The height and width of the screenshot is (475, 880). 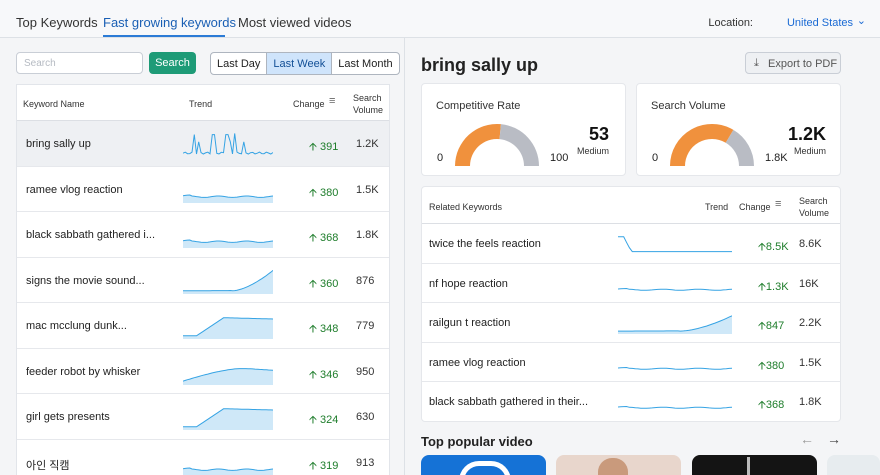 I want to click on keyword-change: 🡩 348, so click(x=323, y=329).